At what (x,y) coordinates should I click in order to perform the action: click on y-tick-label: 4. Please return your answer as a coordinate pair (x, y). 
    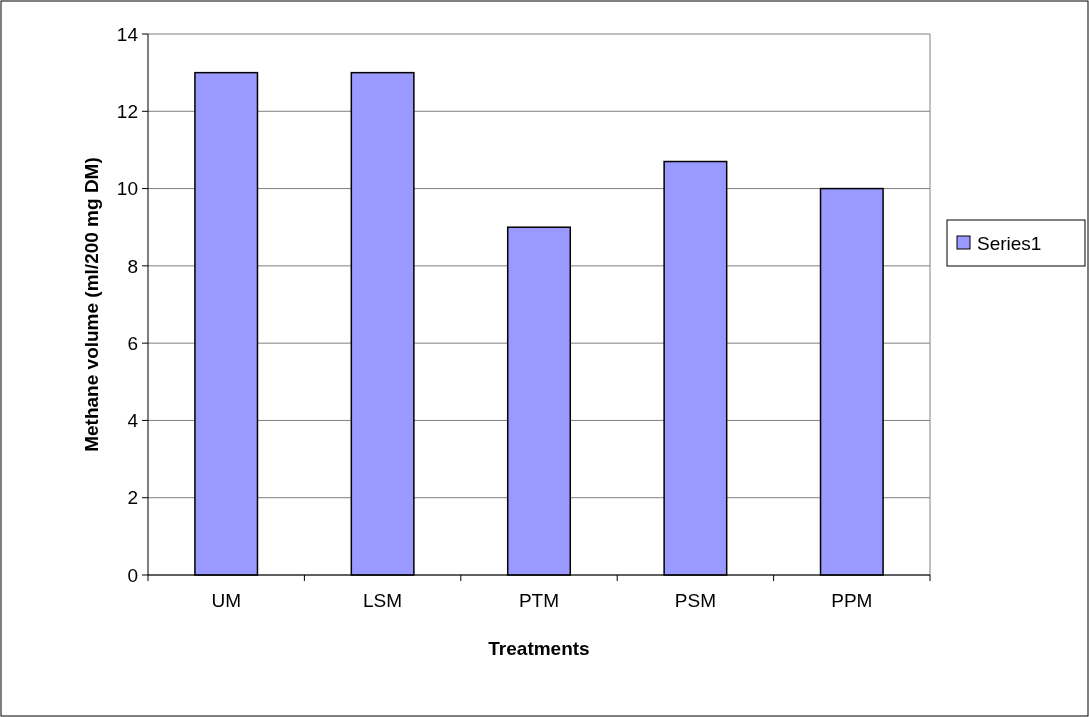
    Looking at the image, I should click on (133, 421).